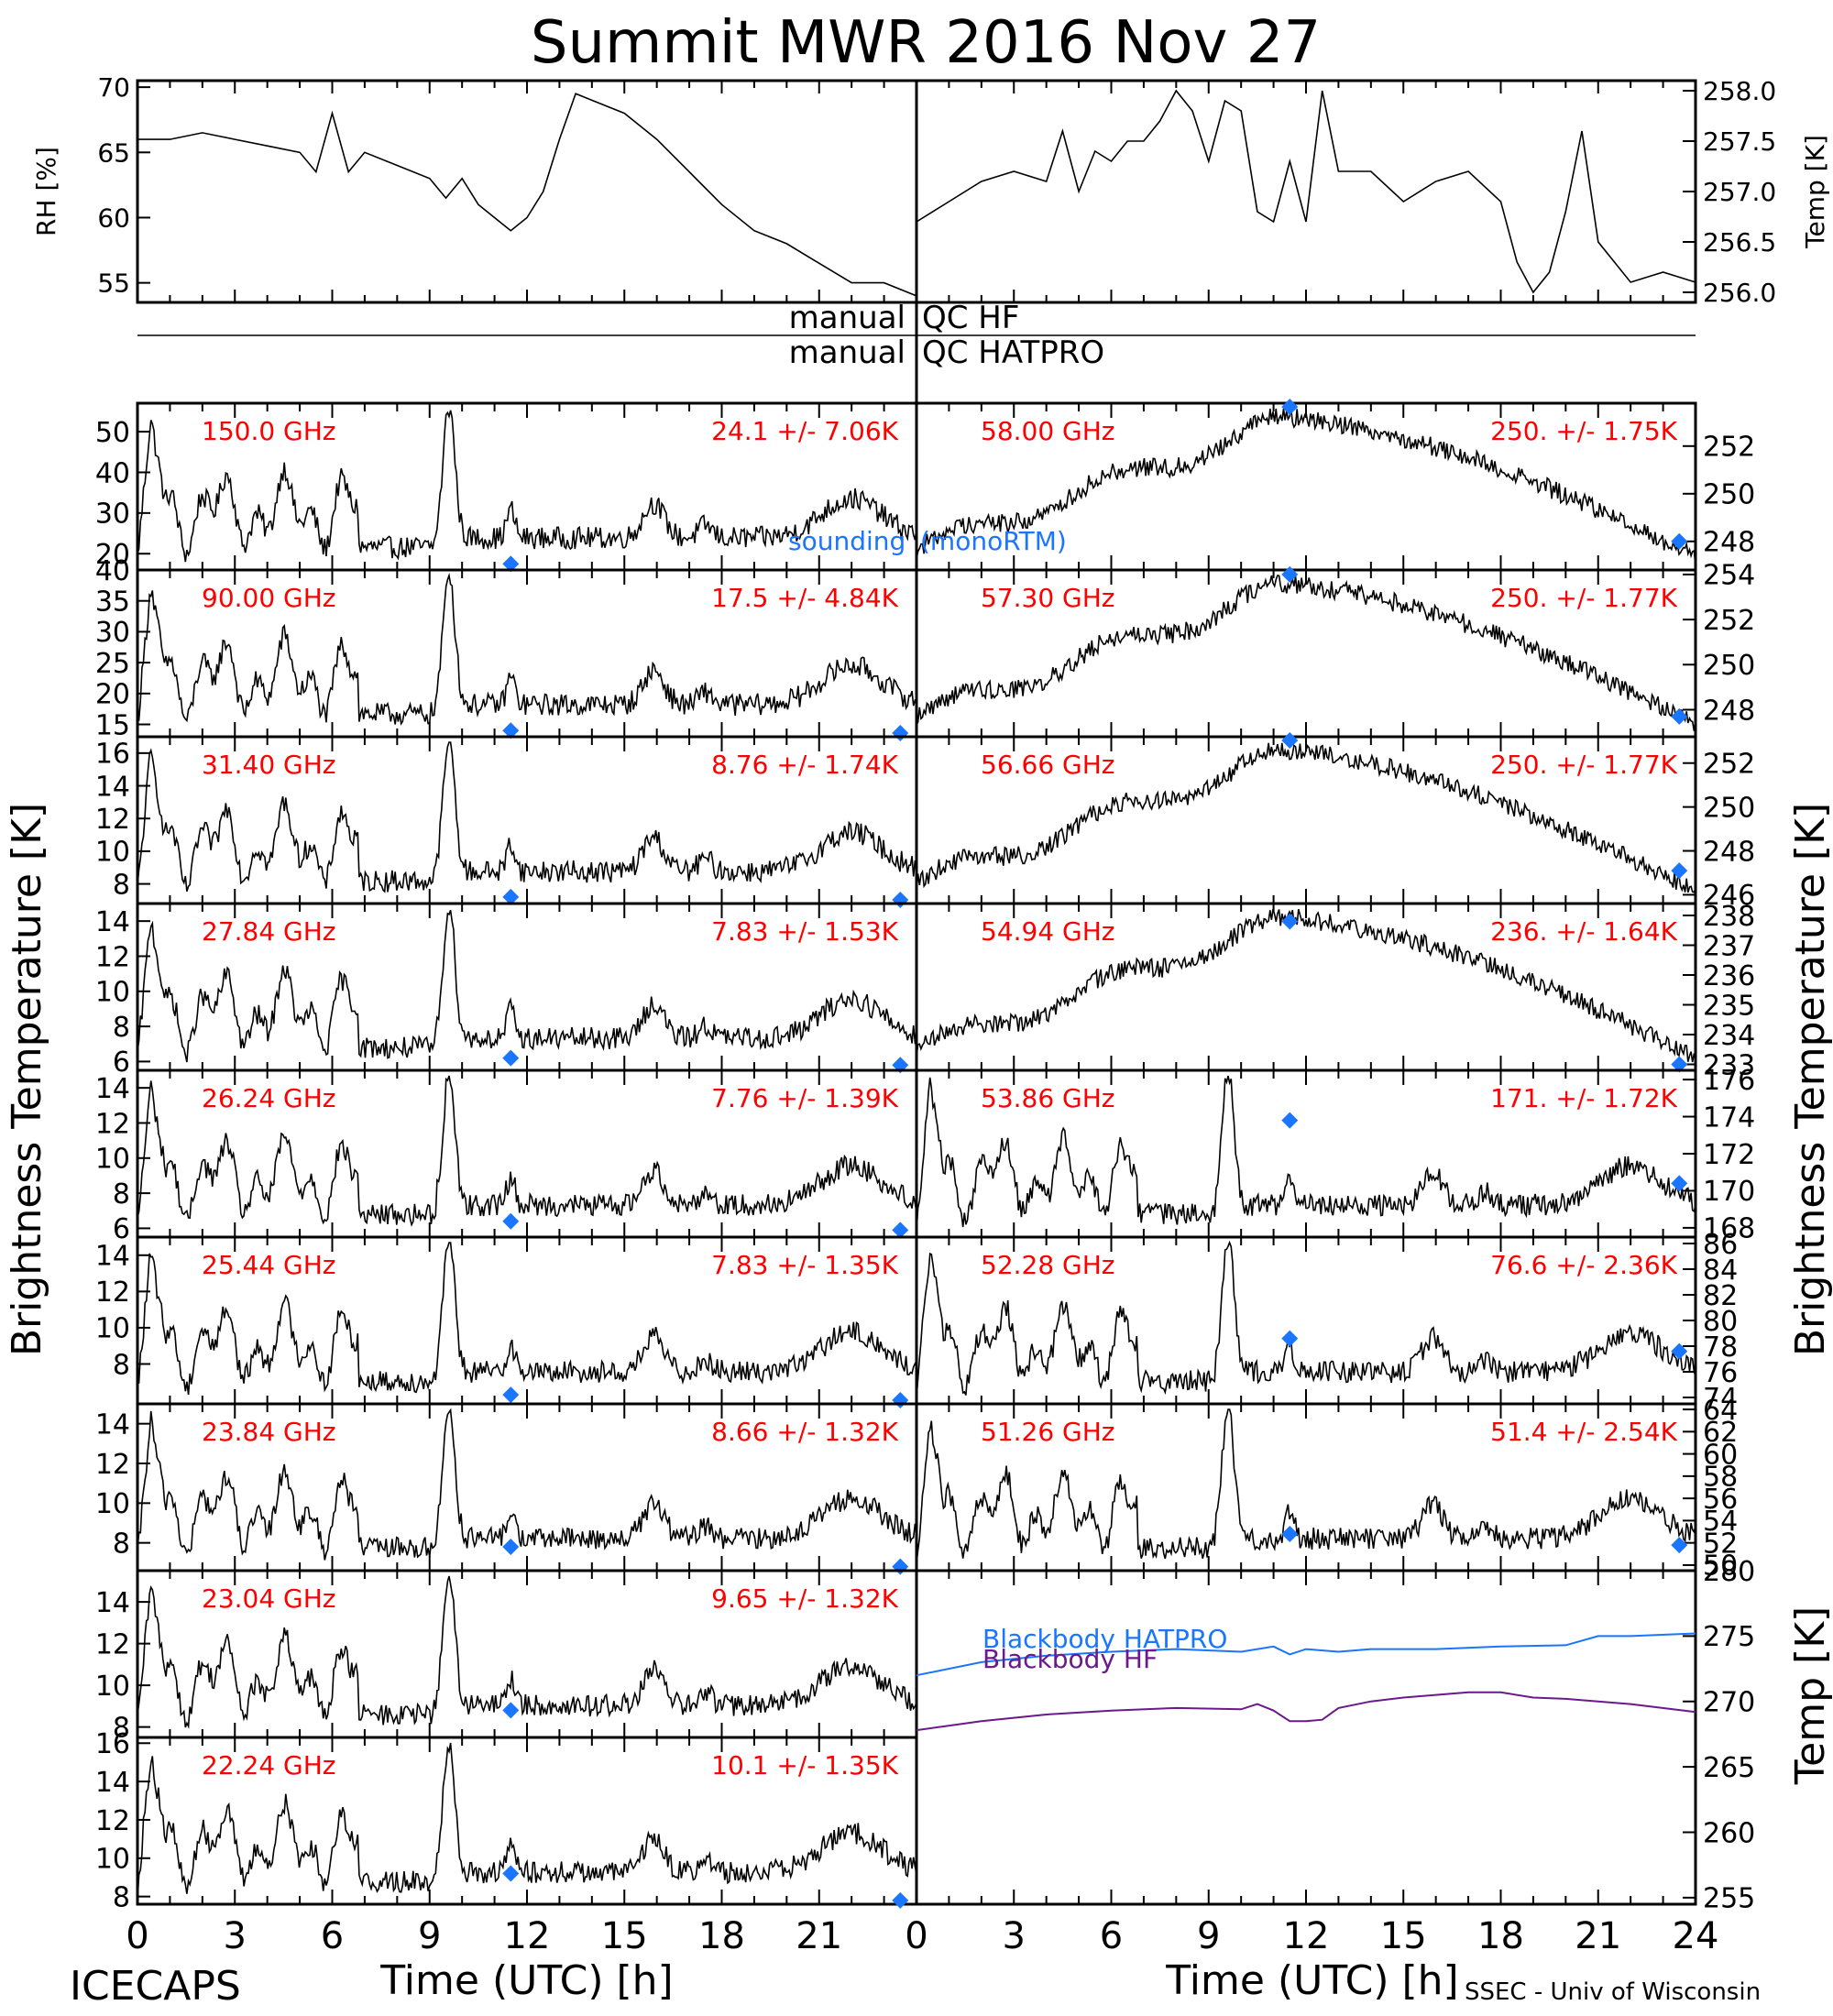 This screenshot has width=1833, height=2016. What do you see at coordinates (1729, 1081) in the screenshot?
I see `y-tick-label: 176` at bounding box center [1729, 1081].